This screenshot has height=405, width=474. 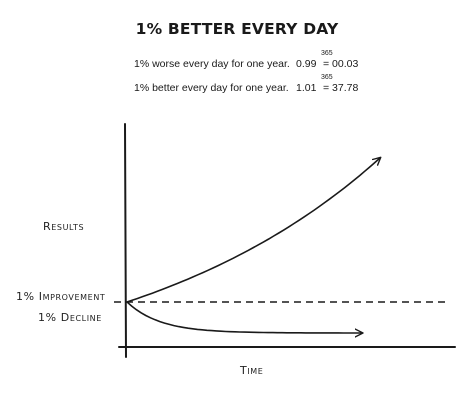 What do you see at coordinates (341, 88) in the screenshot?
I see `equation-better-result: = 37.78` at bounding box center [341, 88].